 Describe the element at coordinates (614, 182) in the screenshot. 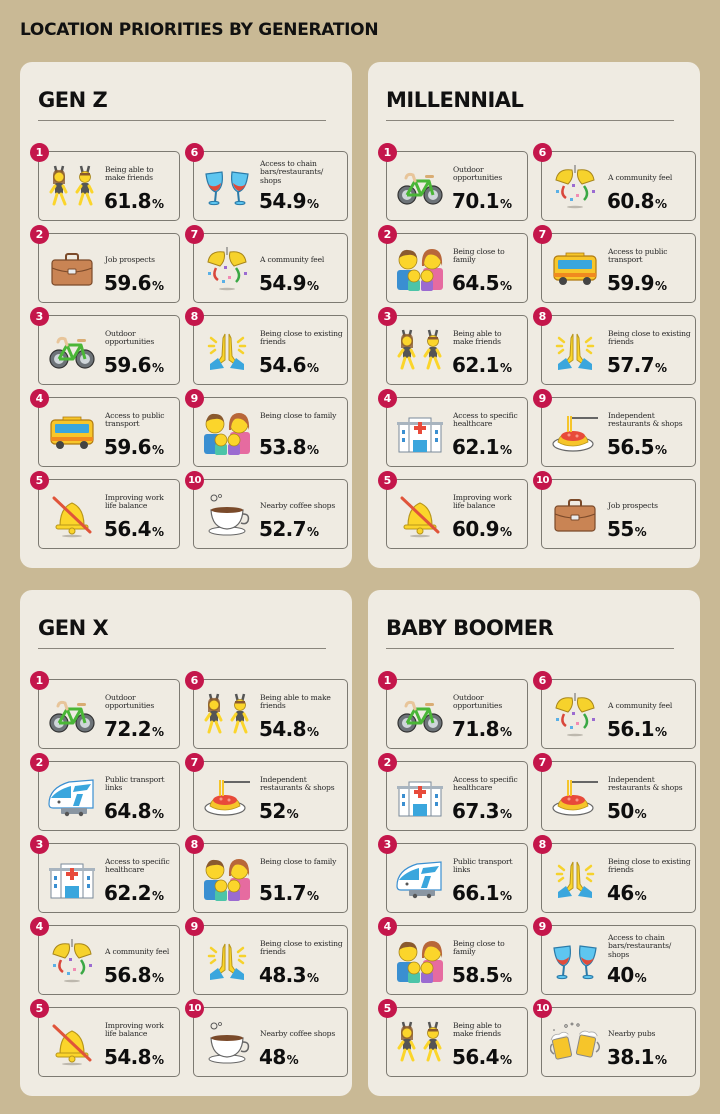

I see `priority-card: 6 A community feel 60.8%` at that location.